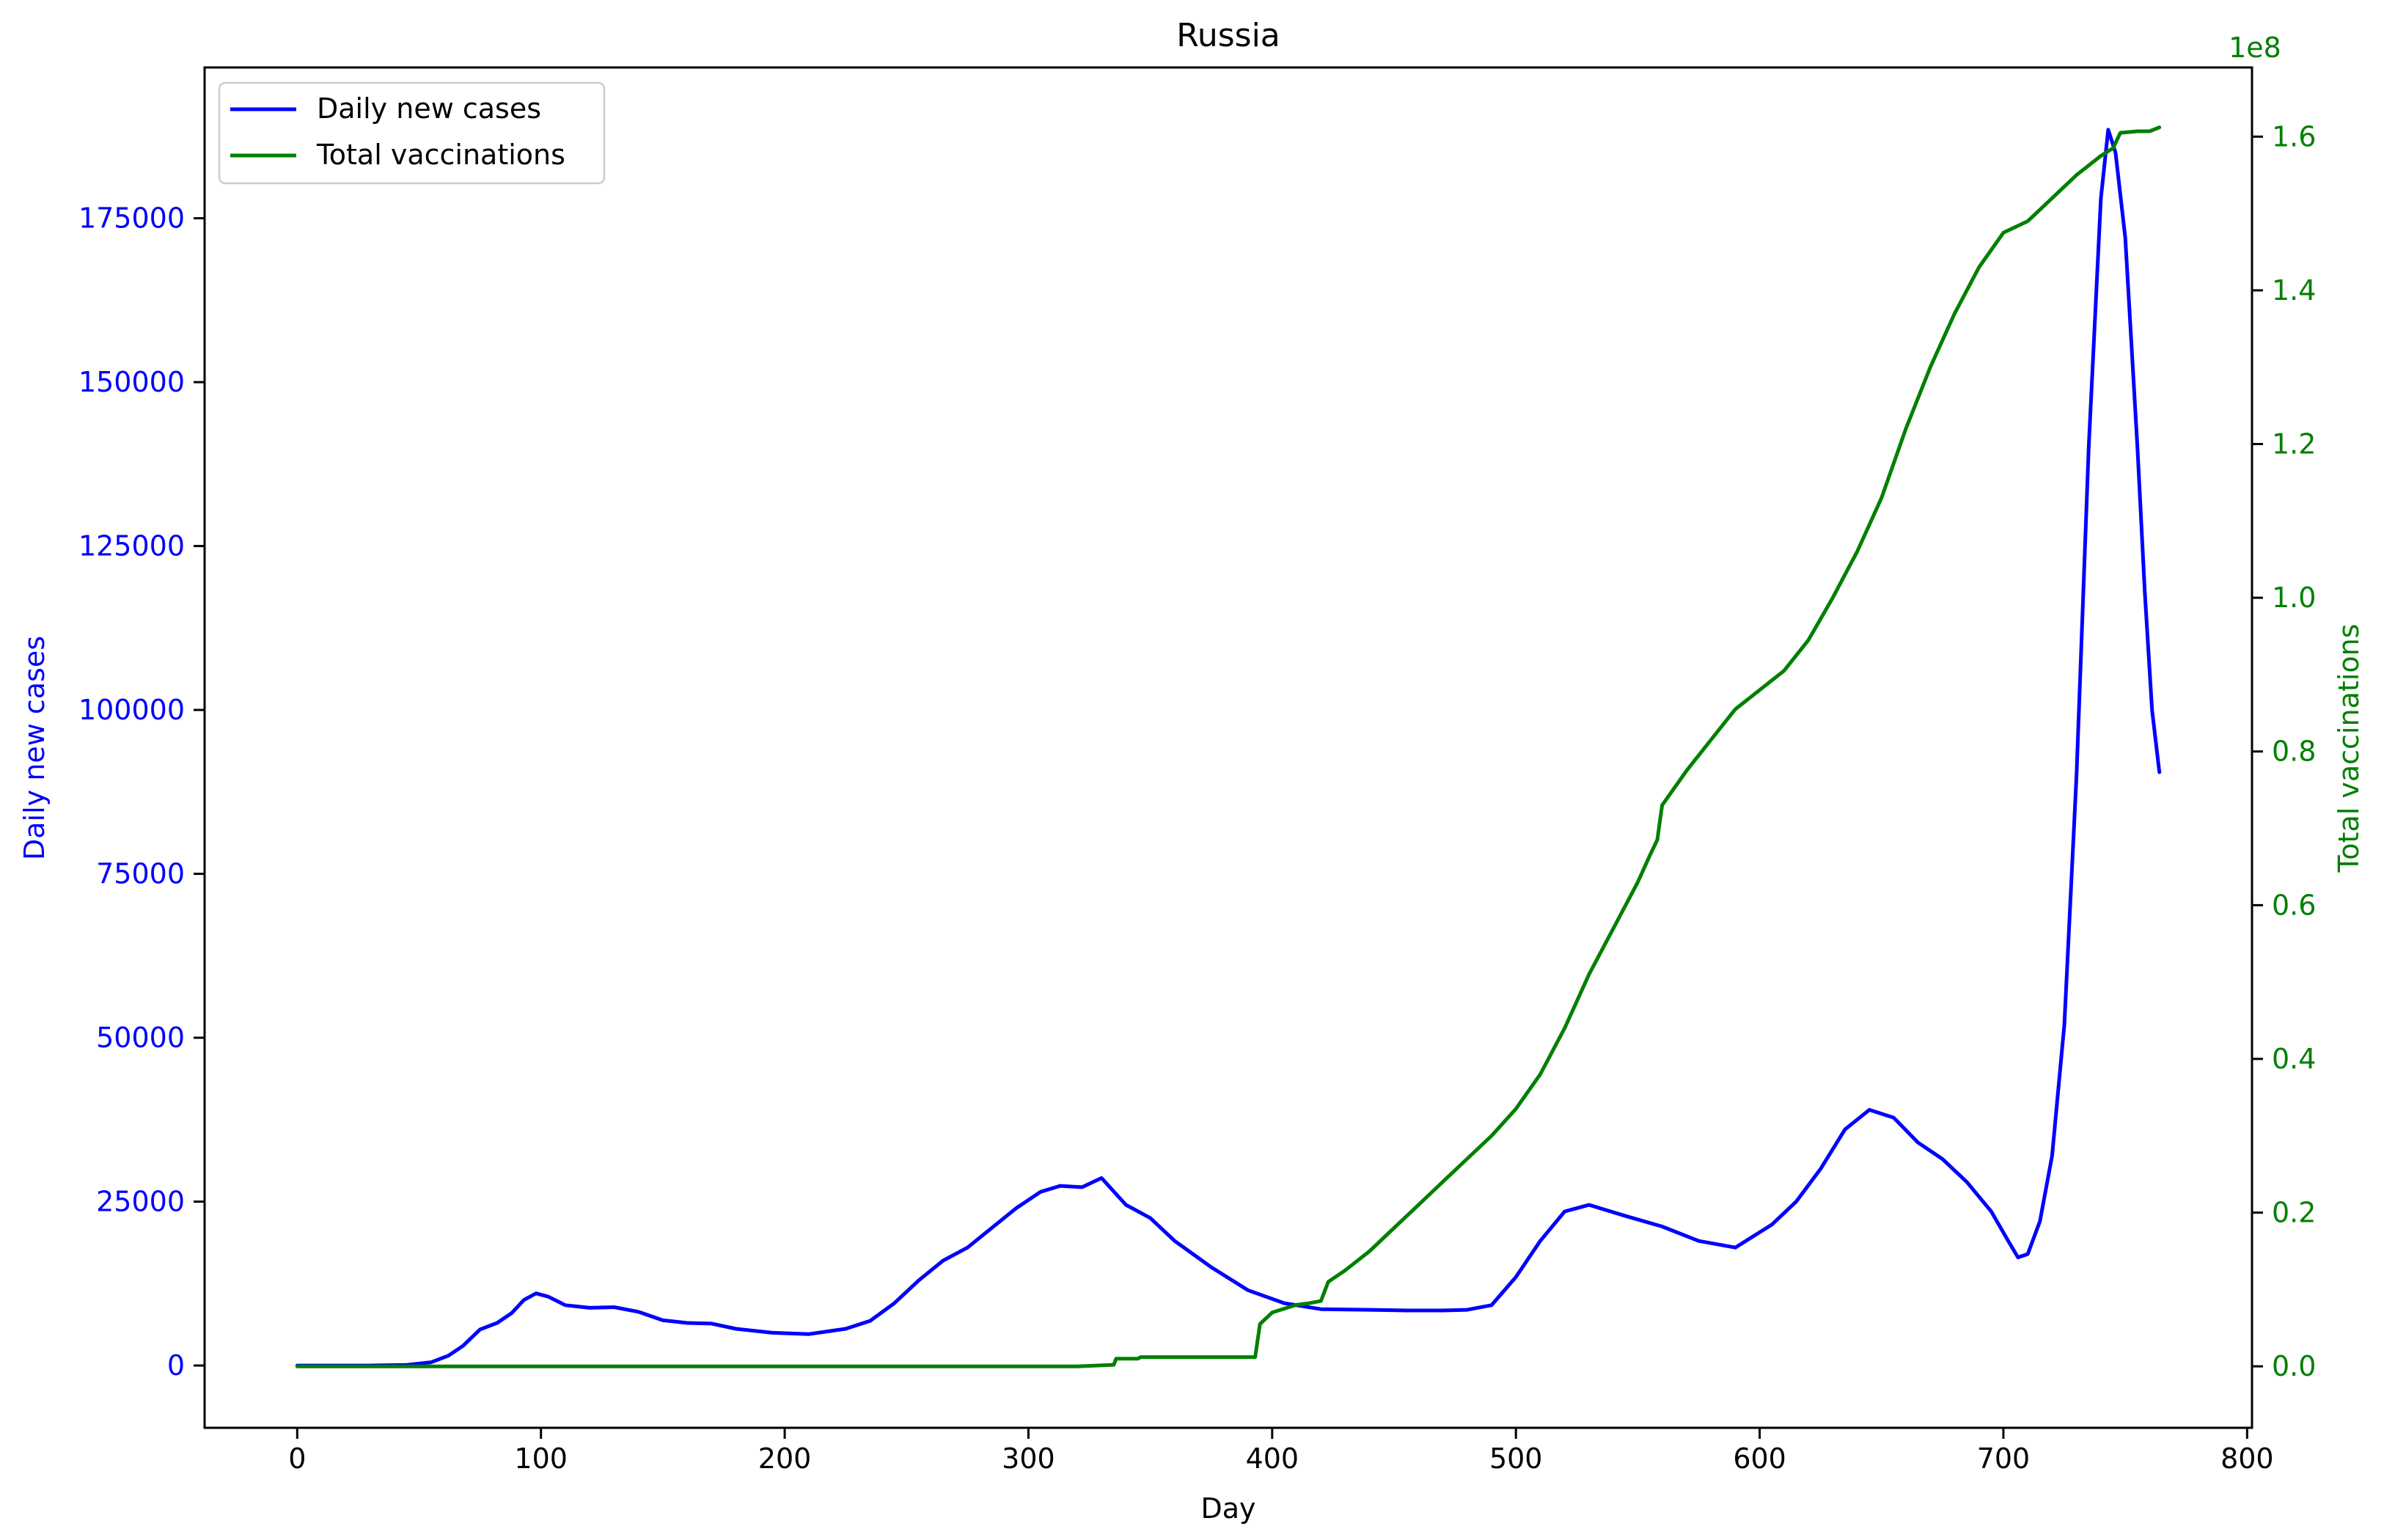 This screenshot has height=1540, width=2384. Describe the element at coordinates (2294, 1366) in the screenshot. I see `y-right-tick-label: 0.0` at that location.